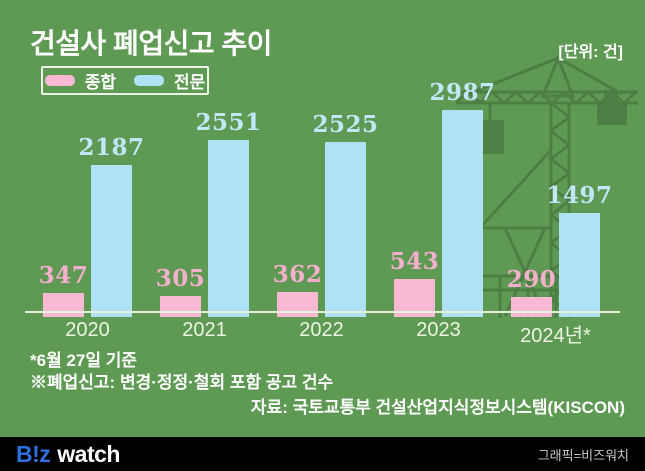 This screenshot has width=645, height=471. What do you see at coordinates (88, 453) in the screenshot?
I see `logo-watch-text: watch` at bounding box center [88, 453].